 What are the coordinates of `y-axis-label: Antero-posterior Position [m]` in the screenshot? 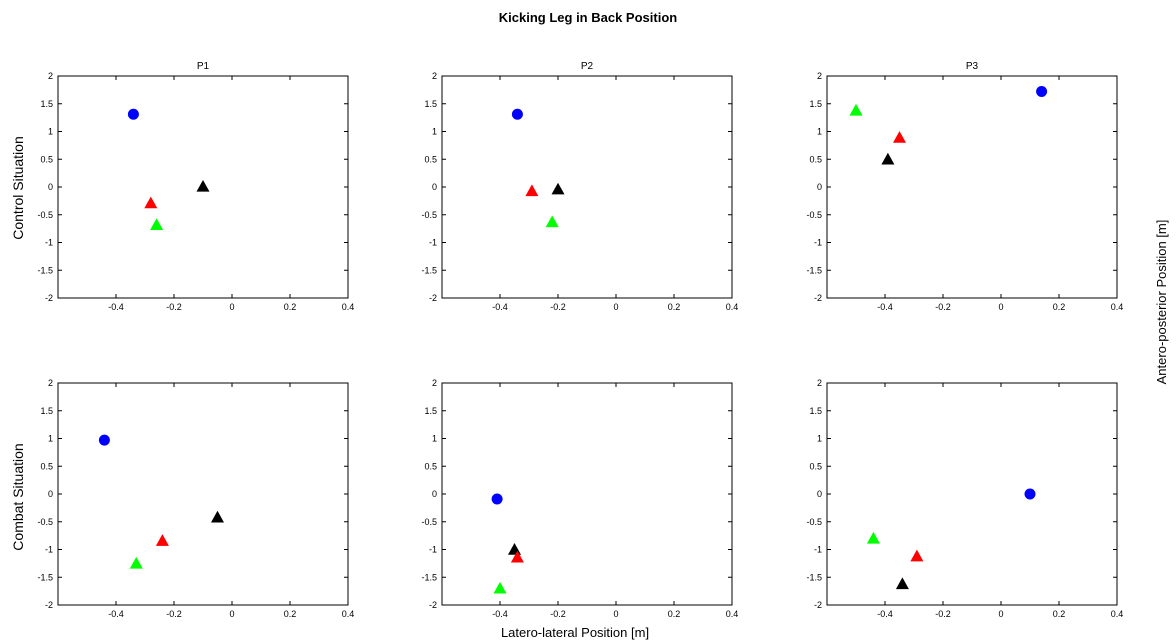 It's located at (1161, 302).